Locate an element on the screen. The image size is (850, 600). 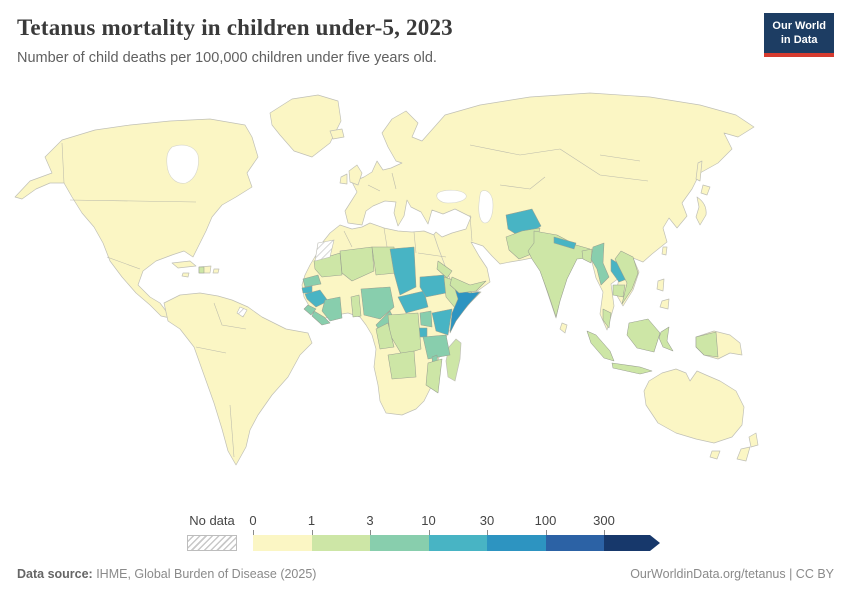
region-malaysia-peninsula is located at coordinates (607, 318).